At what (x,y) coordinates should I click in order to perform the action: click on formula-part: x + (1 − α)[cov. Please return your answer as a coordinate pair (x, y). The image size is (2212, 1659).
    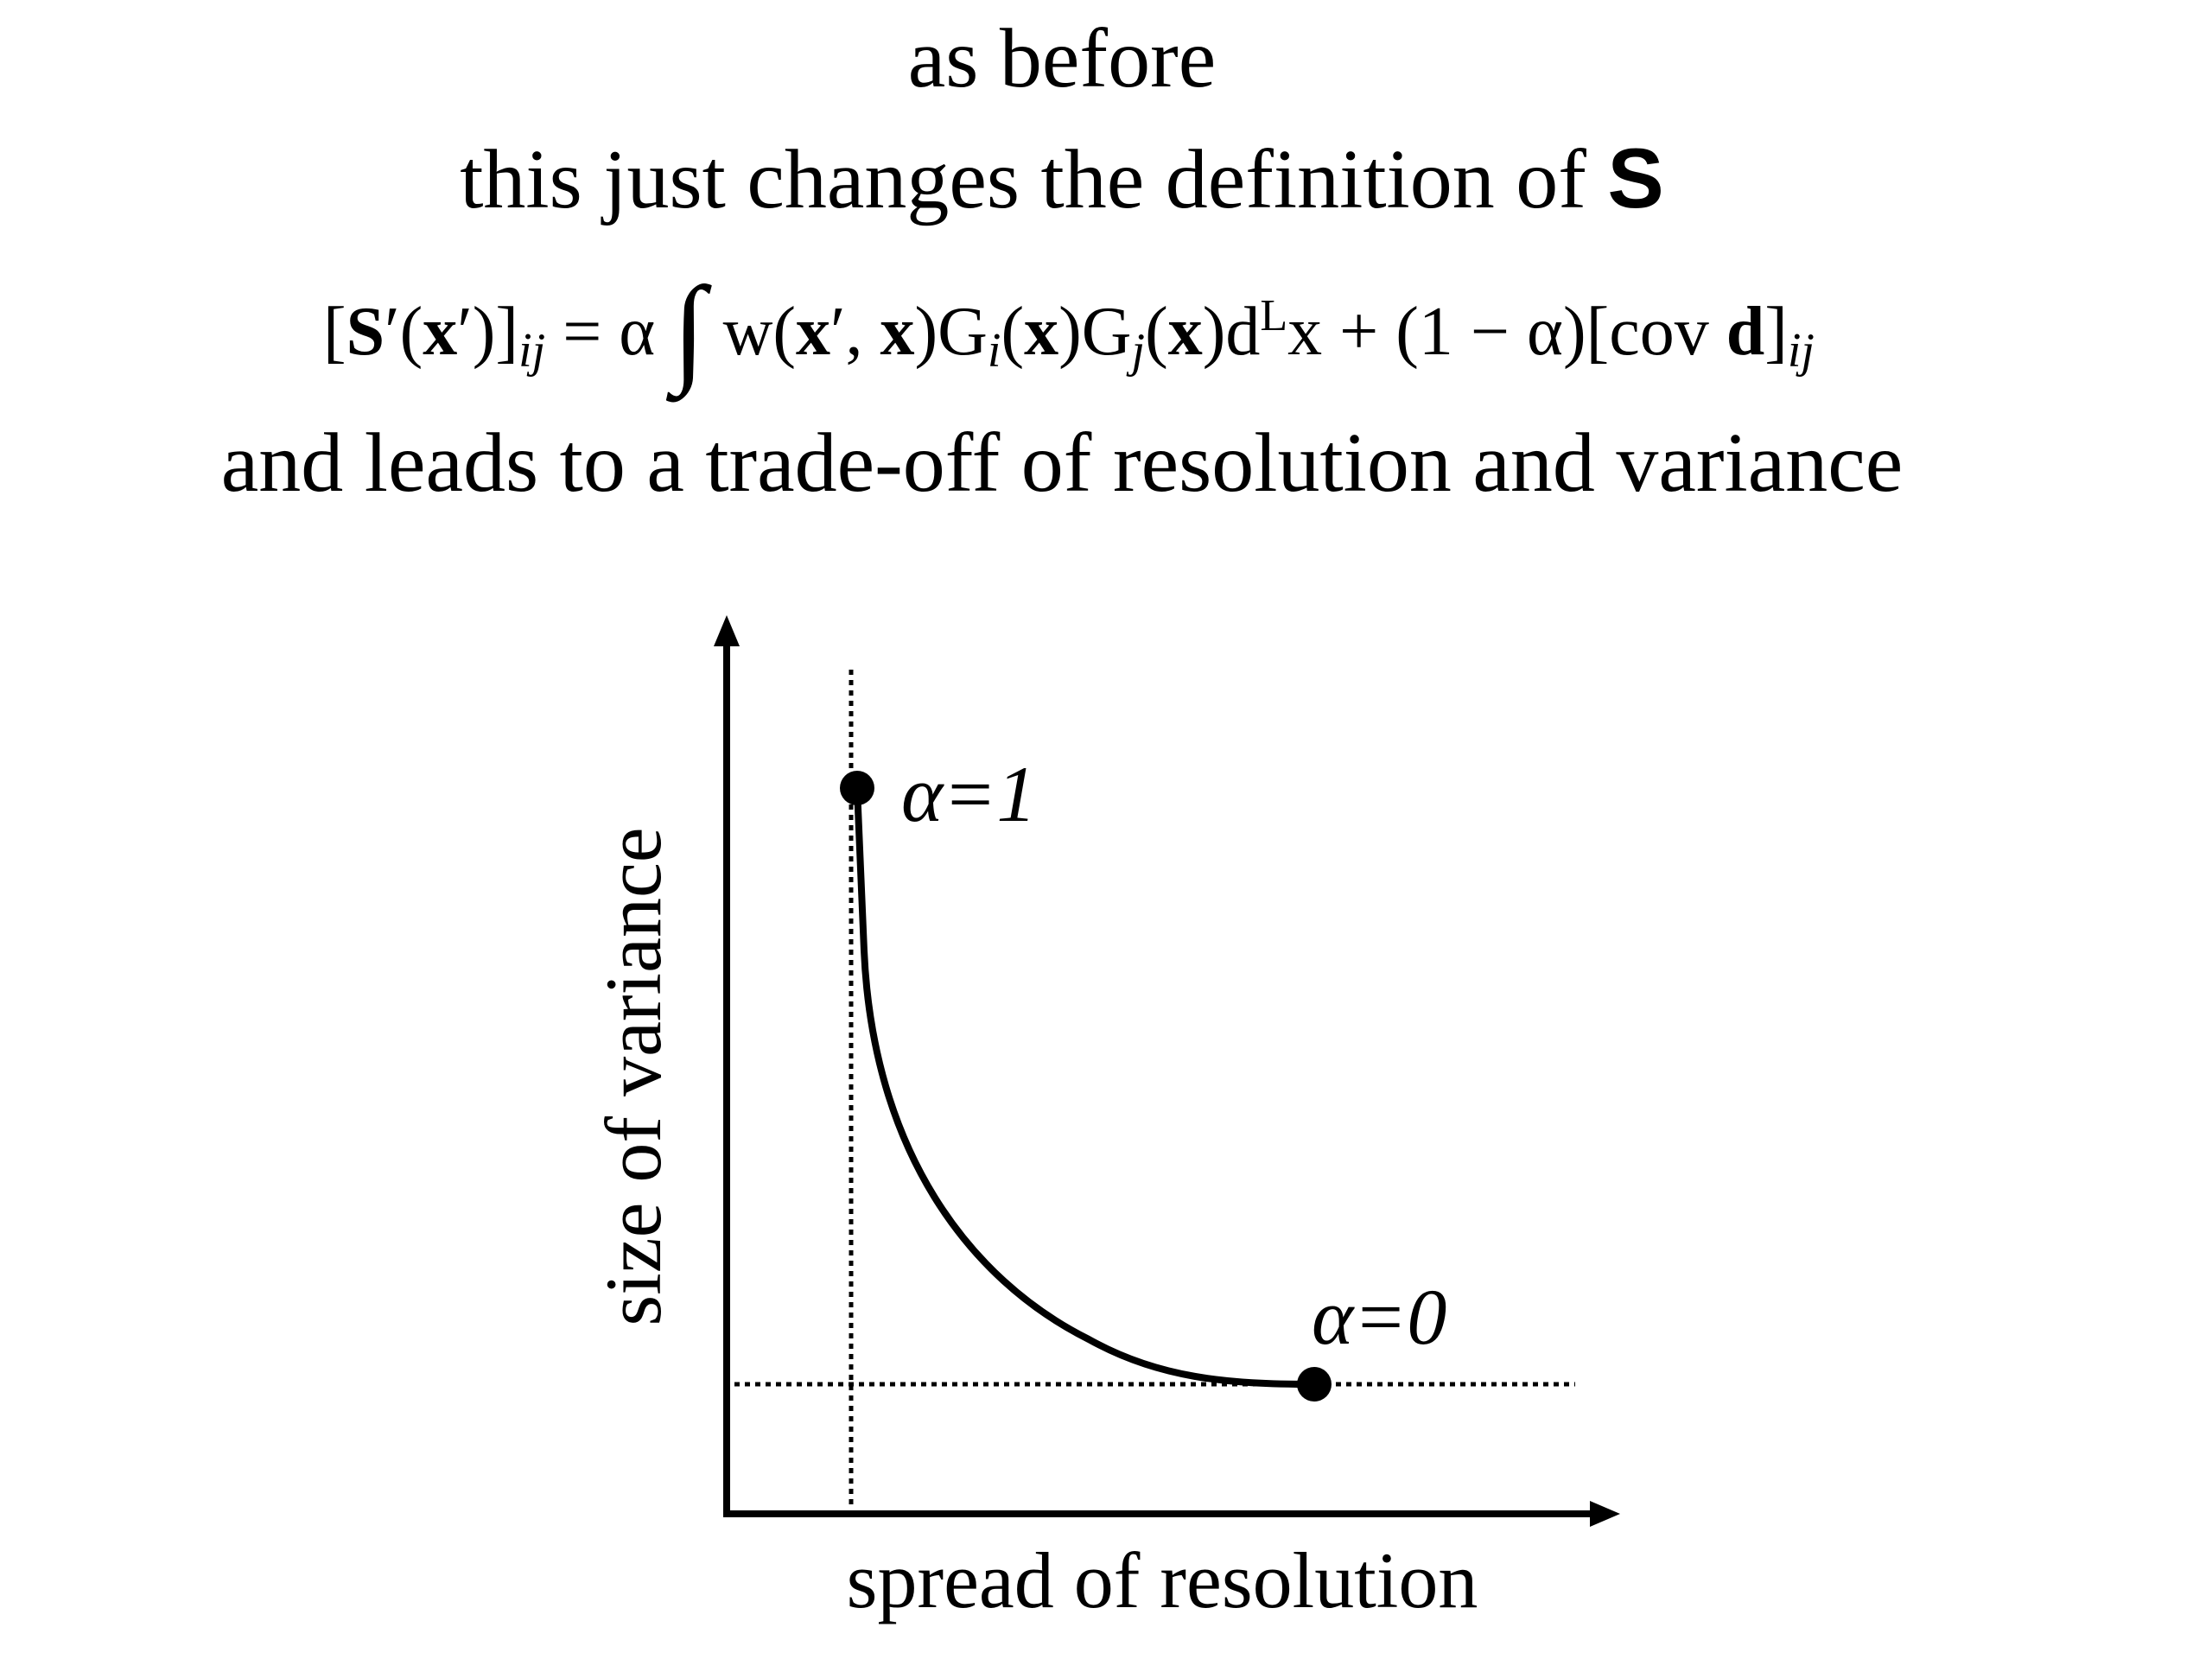
    Looking at the image, I should click on (1506, 332).